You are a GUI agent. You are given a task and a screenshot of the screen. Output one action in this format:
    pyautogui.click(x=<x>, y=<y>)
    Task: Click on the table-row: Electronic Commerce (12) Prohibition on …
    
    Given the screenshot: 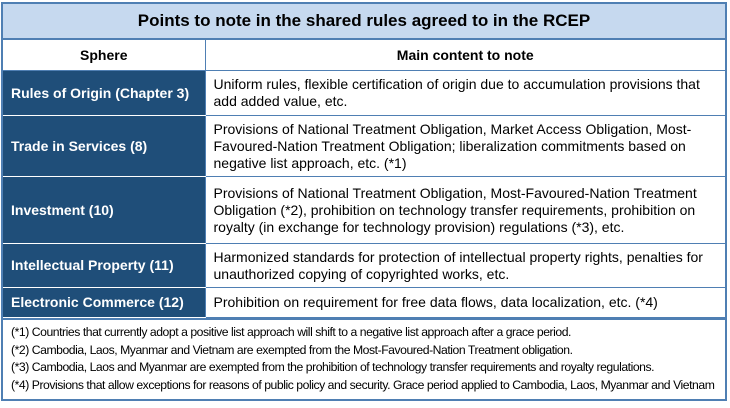 What is the action you would take?
    pyautogui.click(x=364, y=302)
    